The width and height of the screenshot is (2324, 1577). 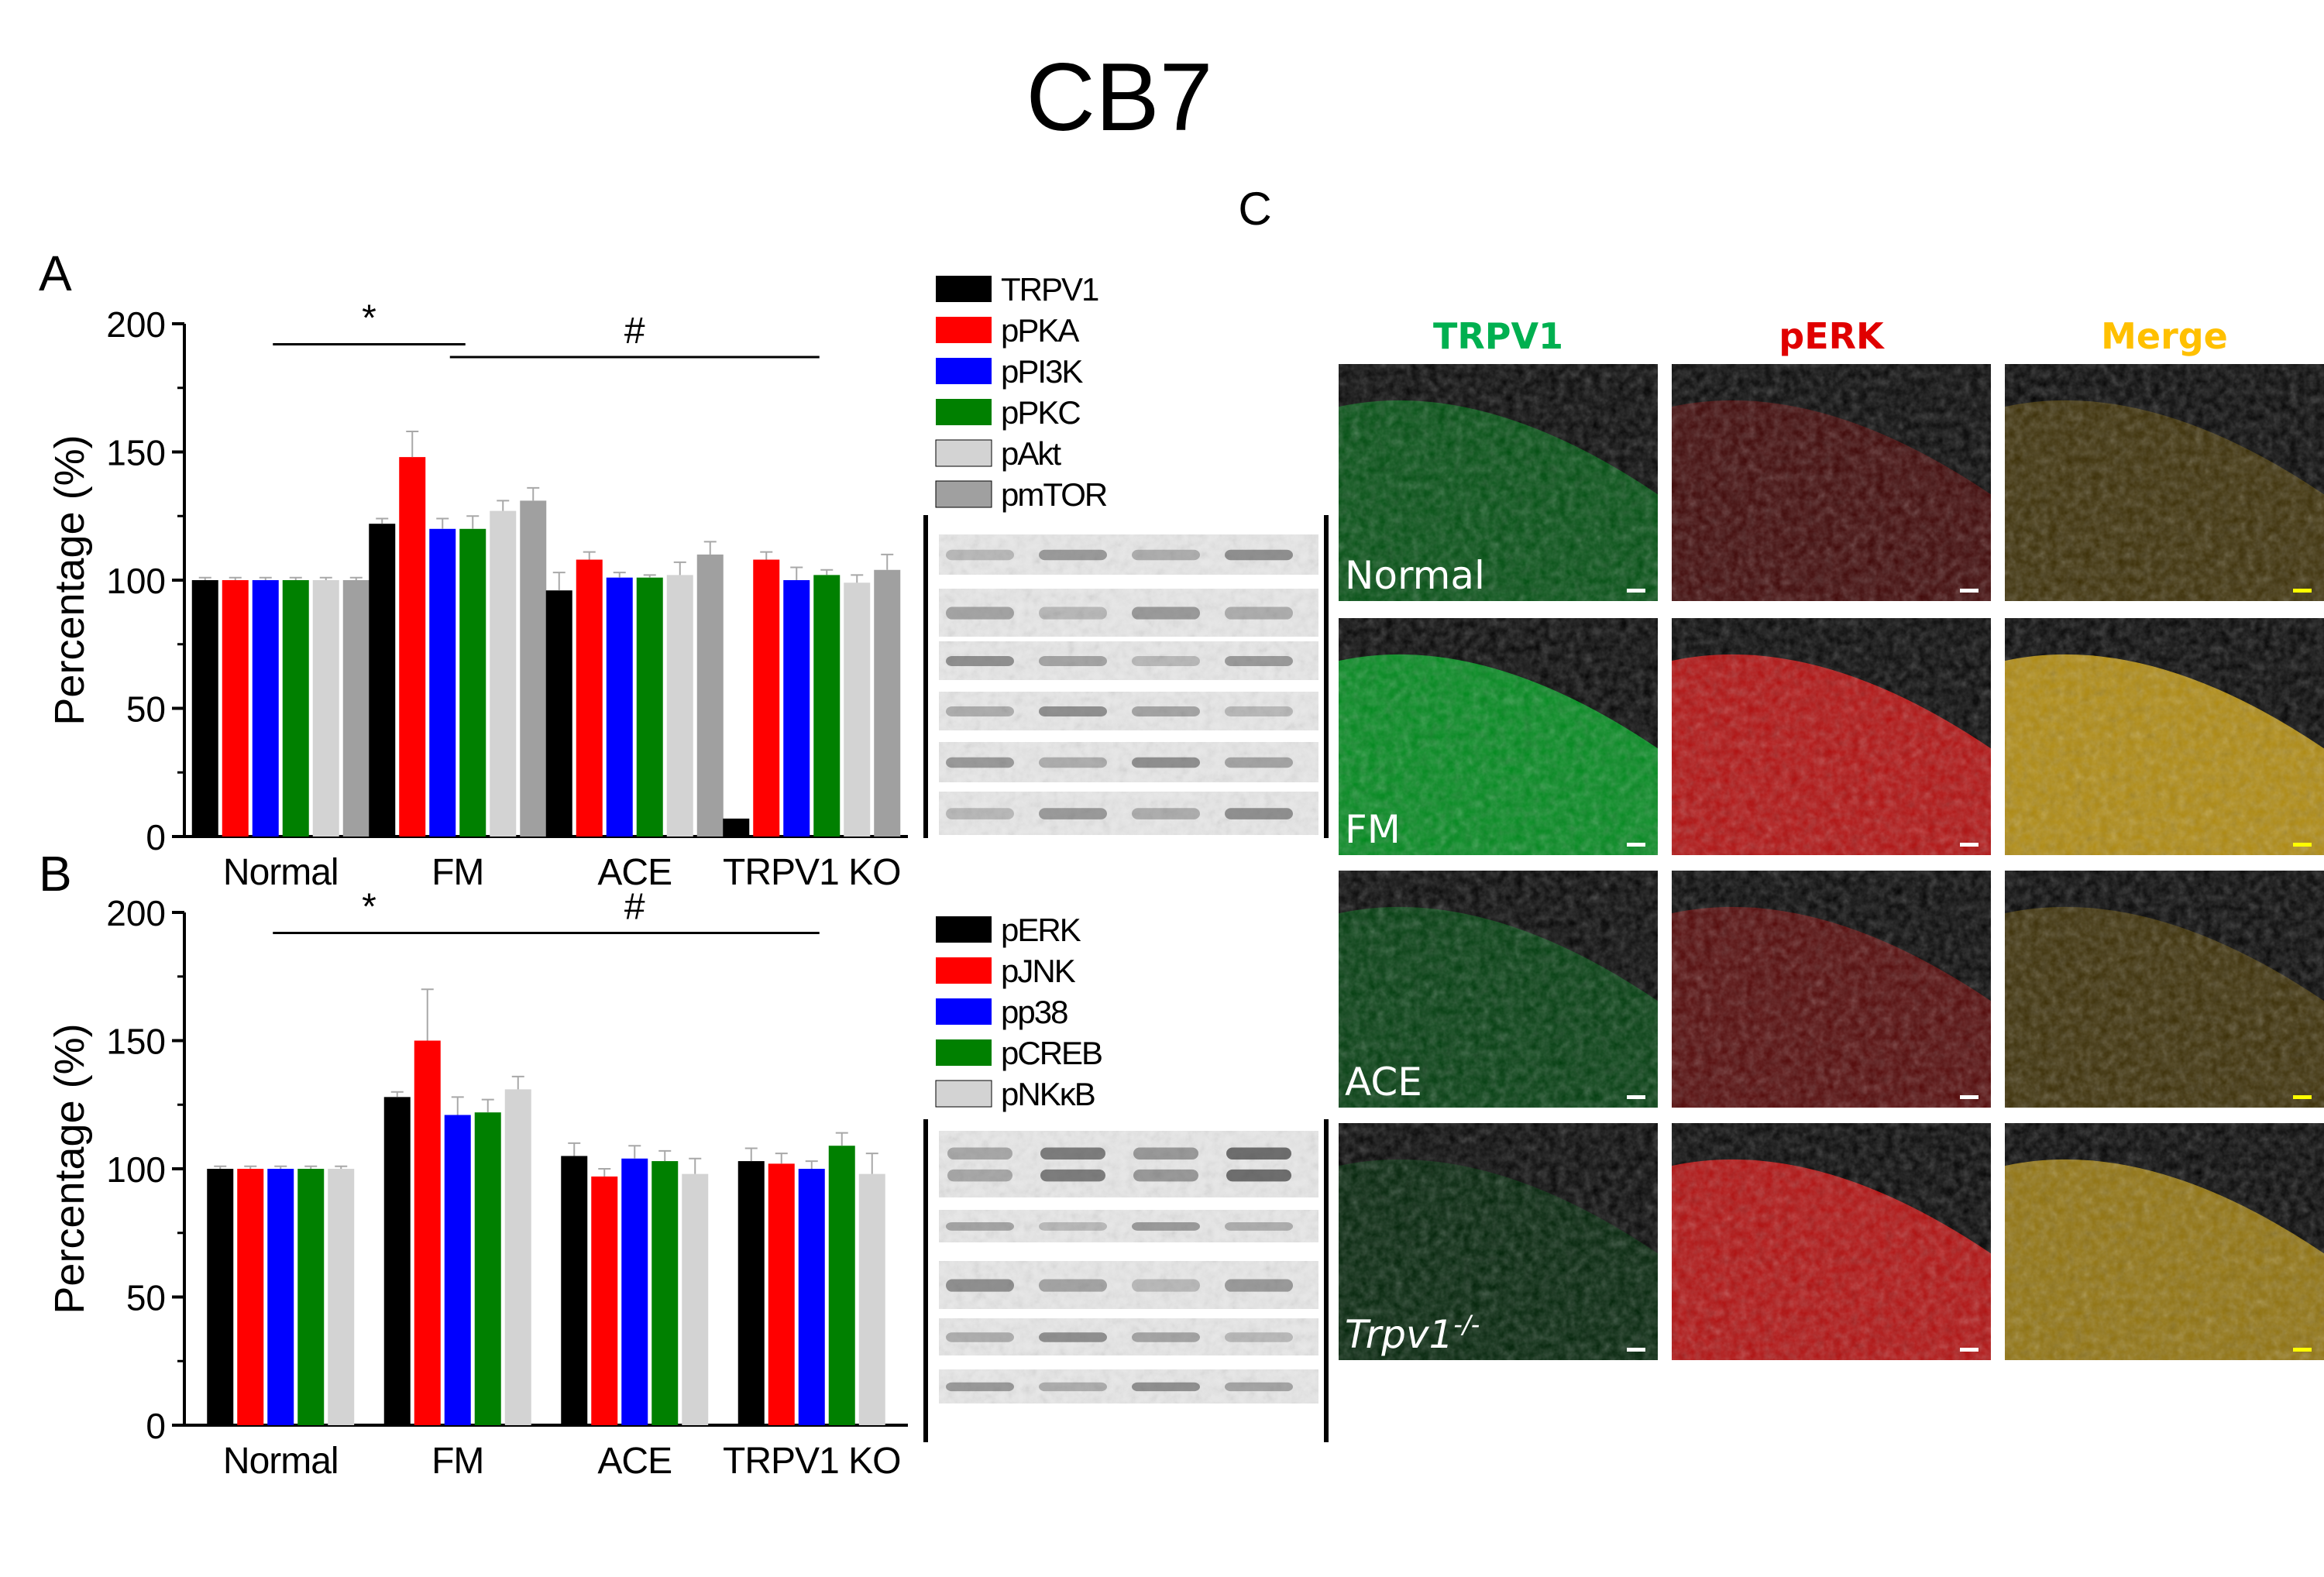 I want to click on bar-pjnk-trpv1-ko, so click(x=781, y=1294).